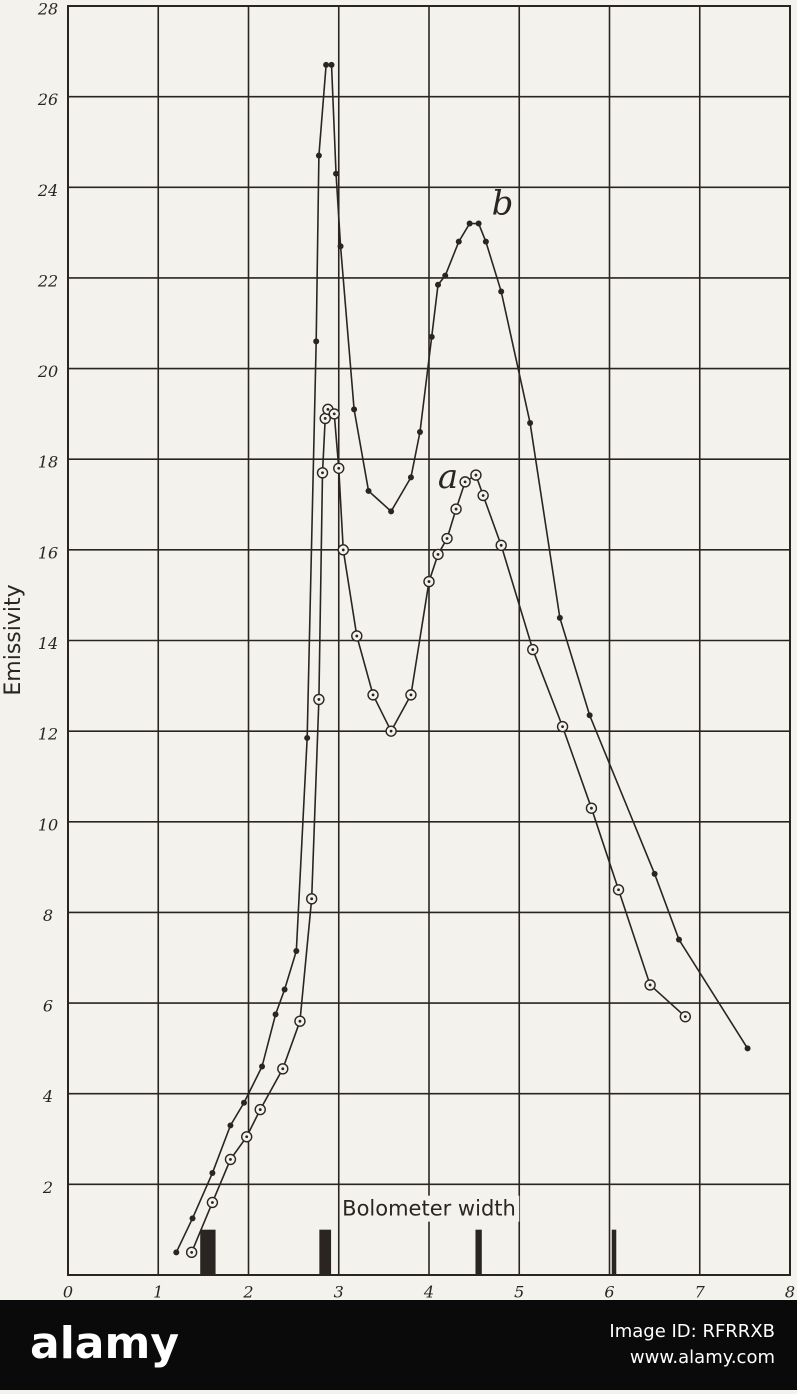 The height and width of the screenshot is (1394, 797). I want to click on y-tick-label: 16, so click(48, 552).